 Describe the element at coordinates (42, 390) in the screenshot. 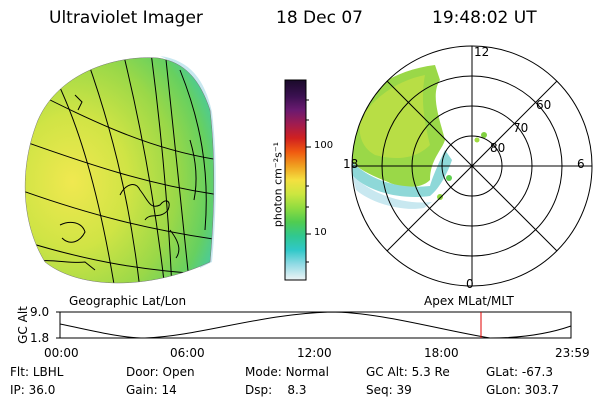

I see `ip-value: 36.0` at that location.